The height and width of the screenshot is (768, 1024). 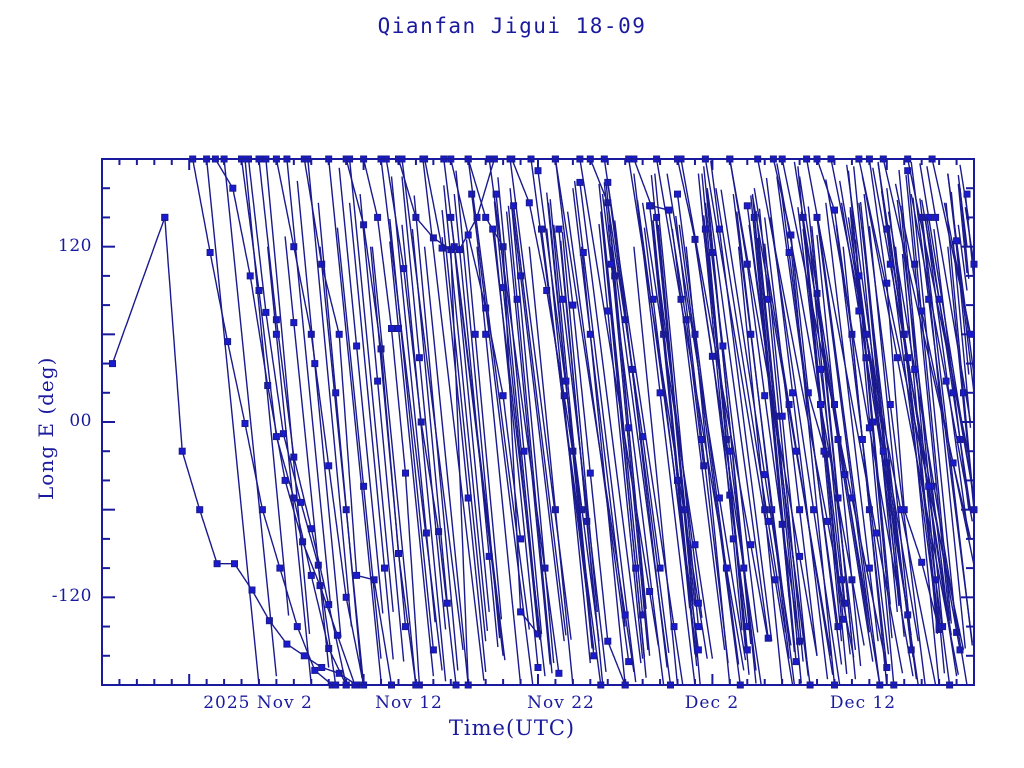 I want to click on x-axis-title: Time(UTC), so click(x=512, y=728).